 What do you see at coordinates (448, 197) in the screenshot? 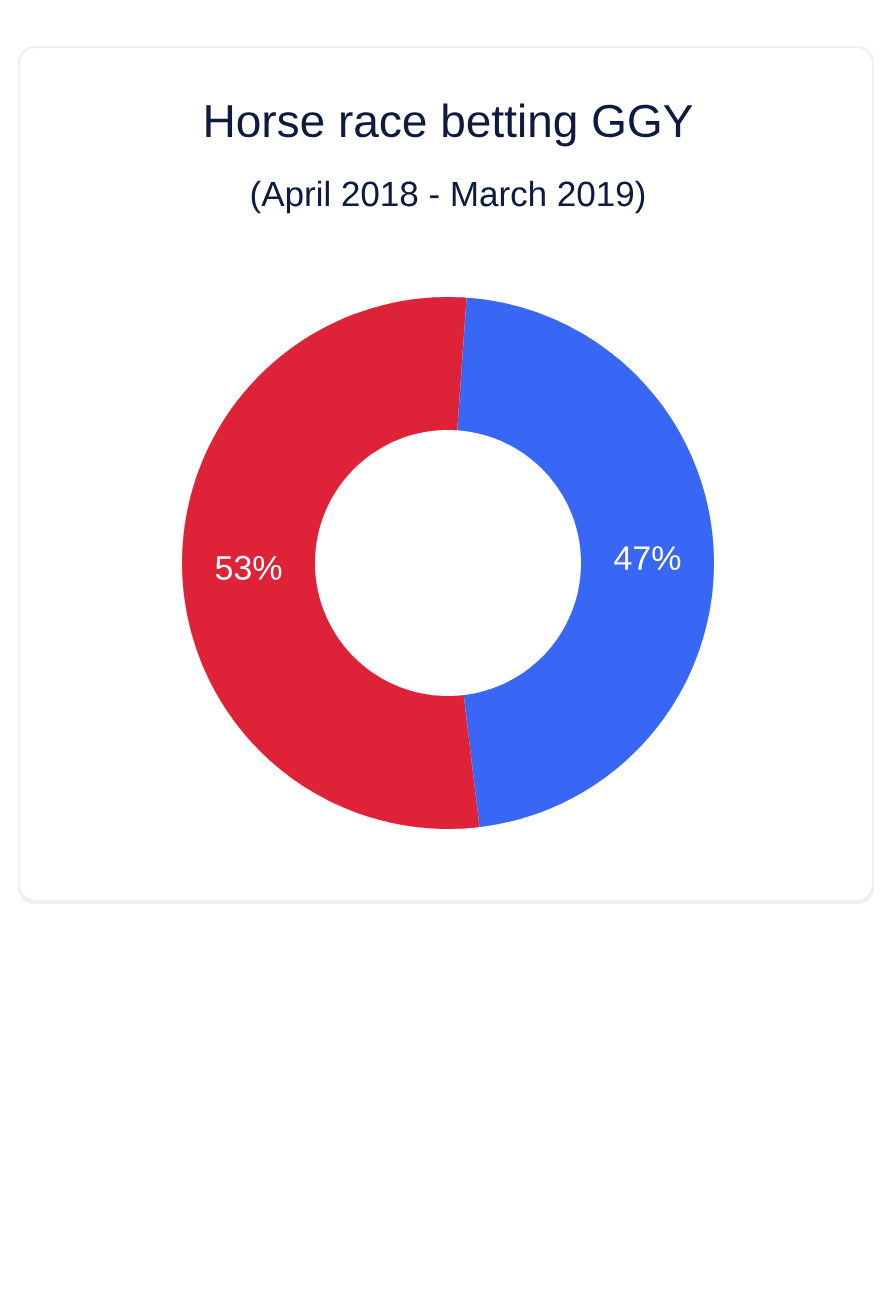
I see `chart-subtitle: (April 2018 - March 2019)` at bounding box center [448, 197].